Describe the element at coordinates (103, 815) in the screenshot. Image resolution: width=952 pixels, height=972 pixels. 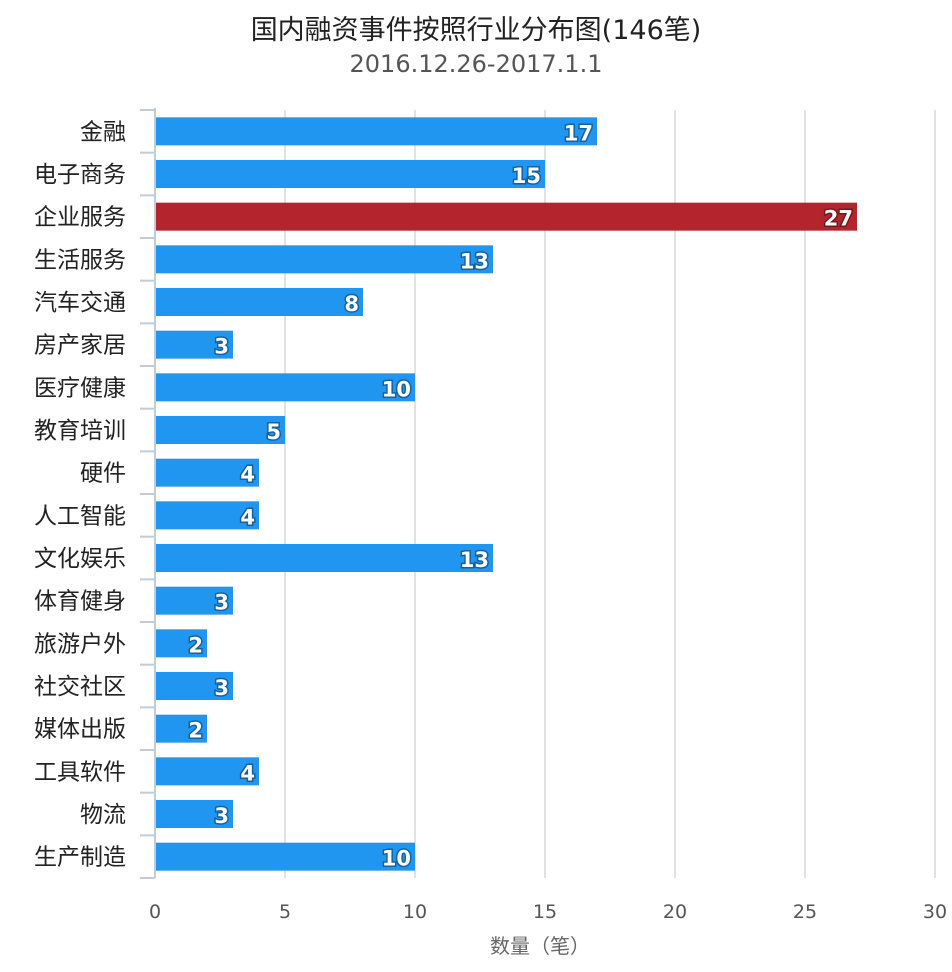
I see `category-label: 物流` at that location.